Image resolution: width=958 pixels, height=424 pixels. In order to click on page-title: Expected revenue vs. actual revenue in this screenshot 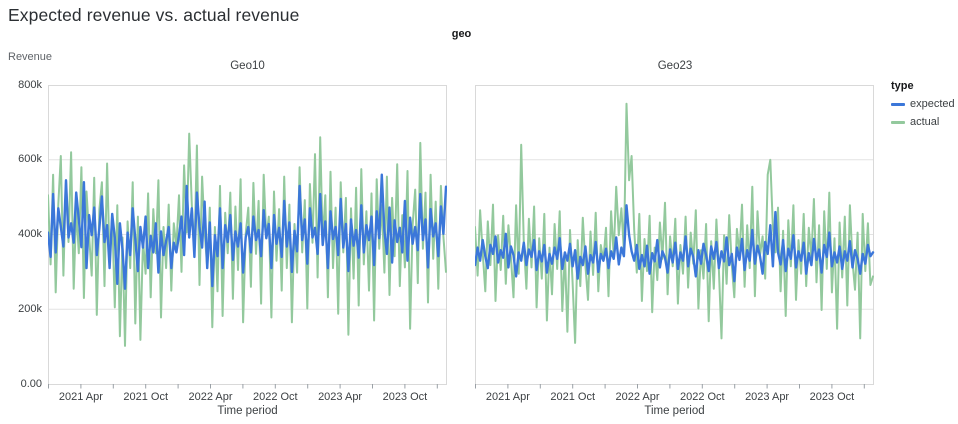, I will do `click(154, 15)`.